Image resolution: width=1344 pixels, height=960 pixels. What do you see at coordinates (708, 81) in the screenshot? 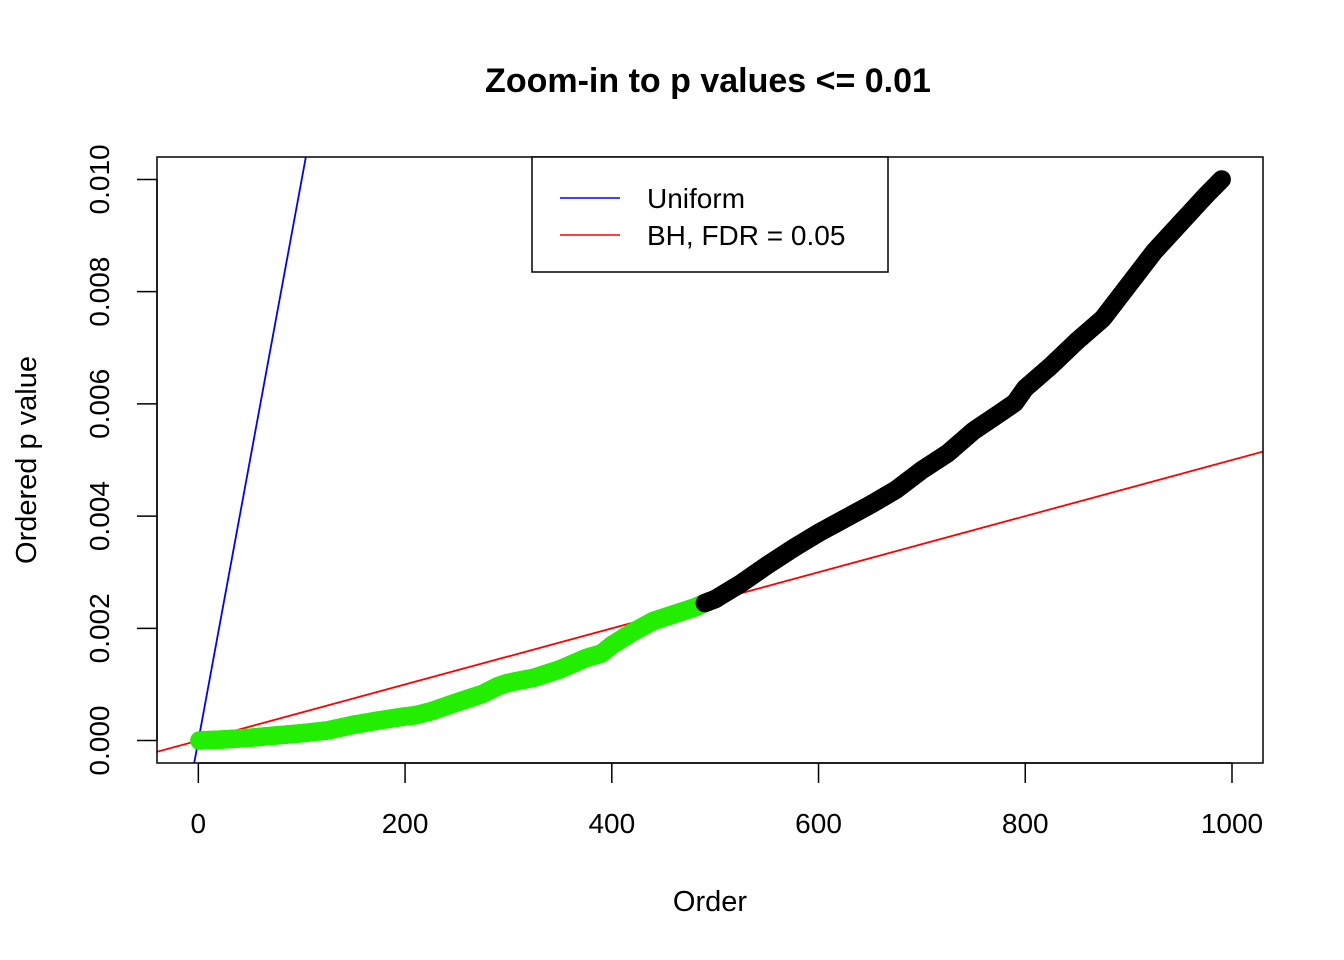
I see `chart-title: Zoom-in to p values <= 0.01` at bounding box center [708, 81].